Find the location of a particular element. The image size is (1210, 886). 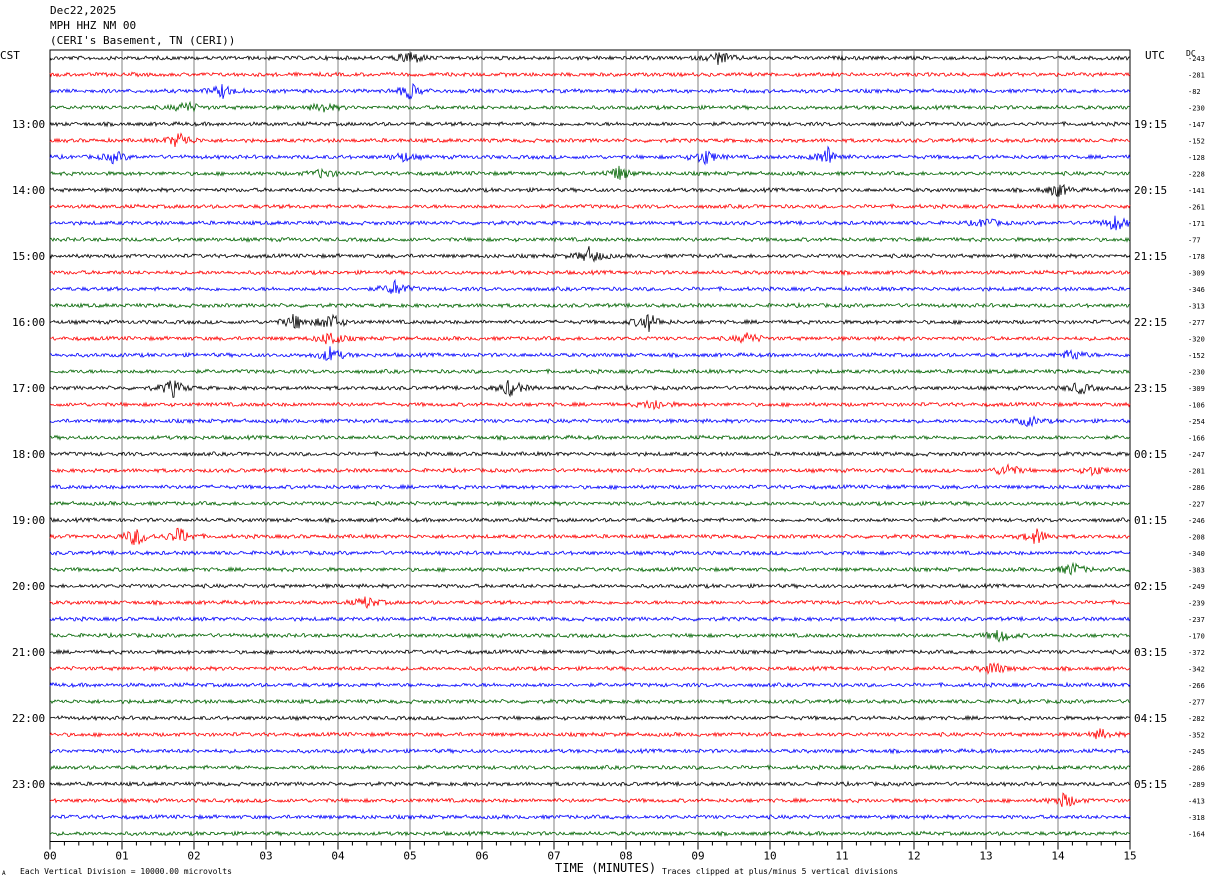

right-time-label: 00:15 is located at coordinates (1150, 454).